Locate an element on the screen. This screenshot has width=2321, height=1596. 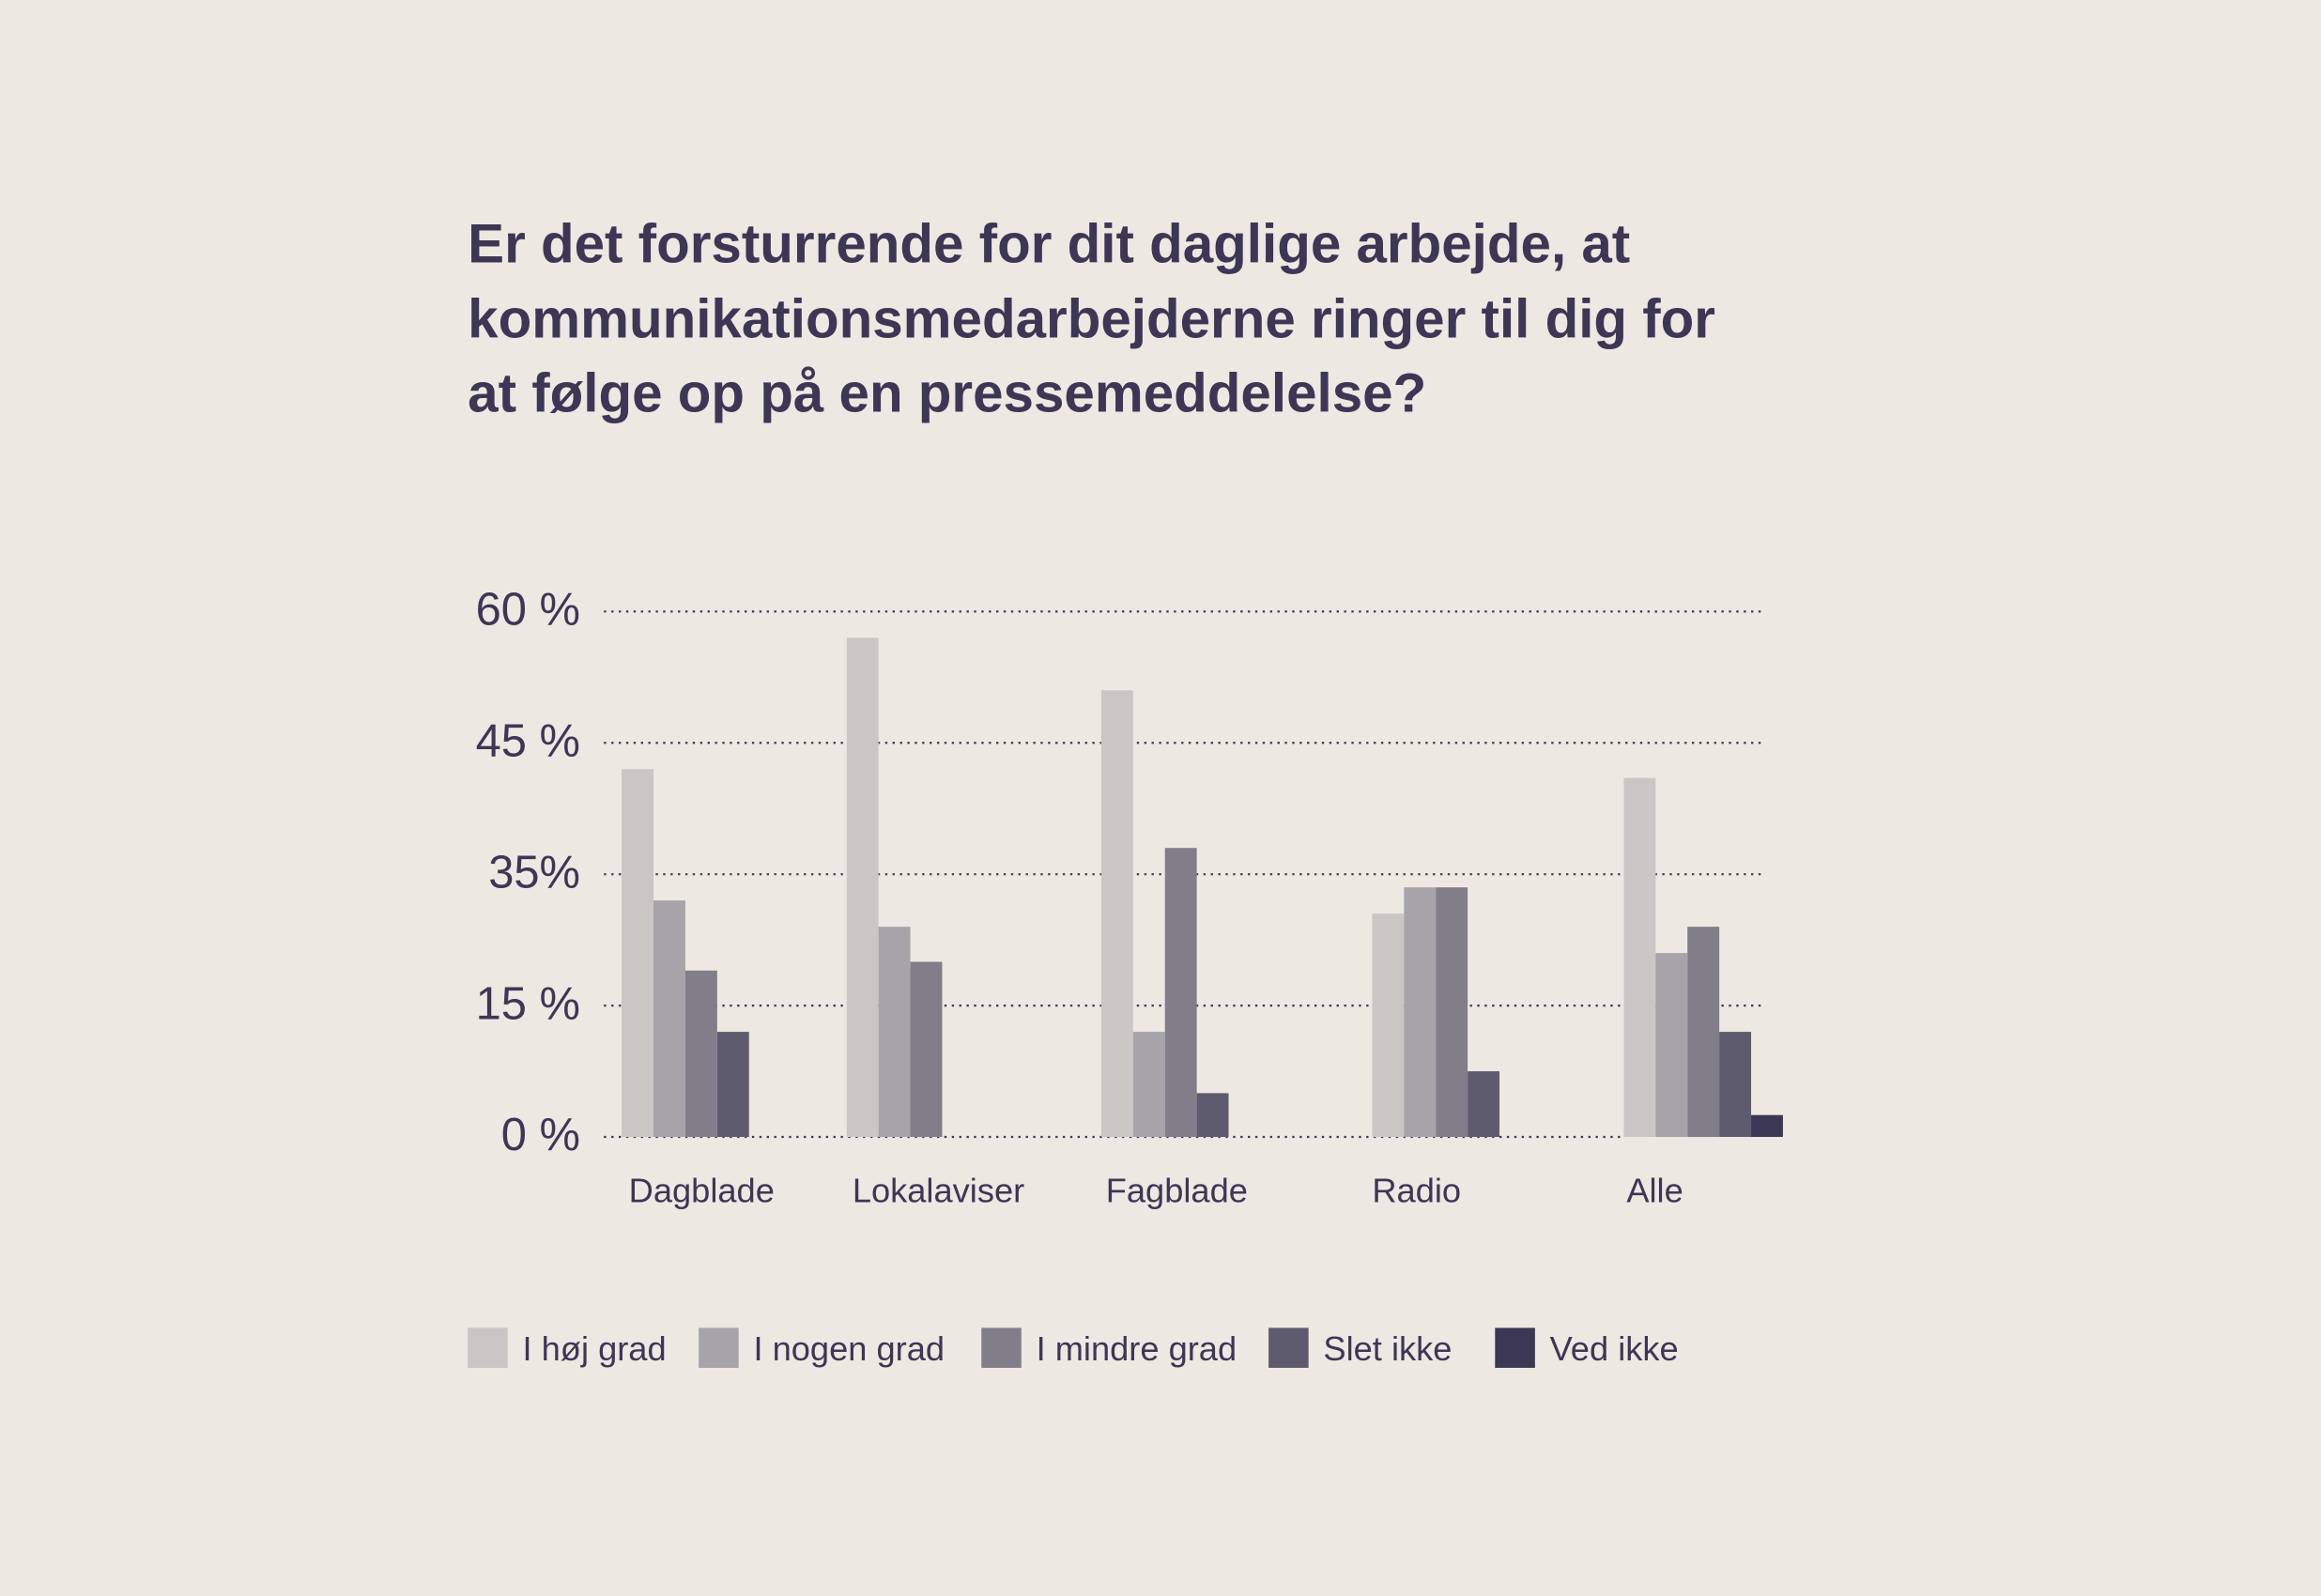
y-tick-label: 0 % is located at coordinates (540, 1135).